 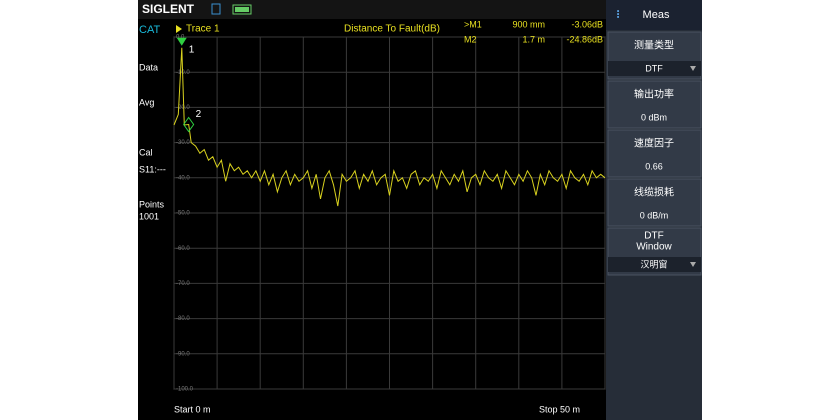 What do you see at coordinates (473, 24) in the screenshot?
I see `marker-name: >M1` at bounding box center [473, 24].